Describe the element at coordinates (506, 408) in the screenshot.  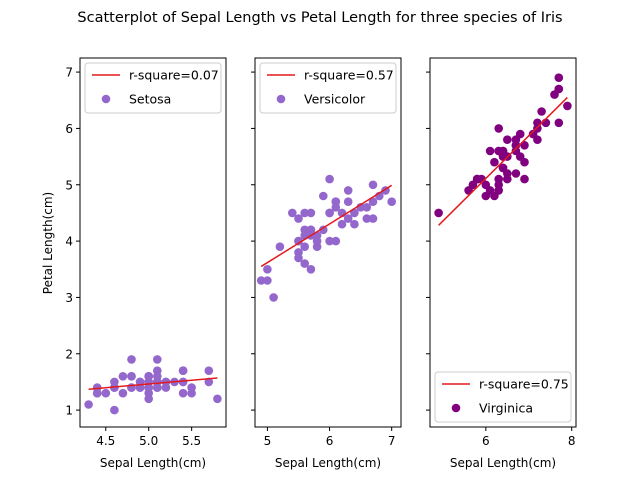
I see `legend-series-label: Virginica` at that location.